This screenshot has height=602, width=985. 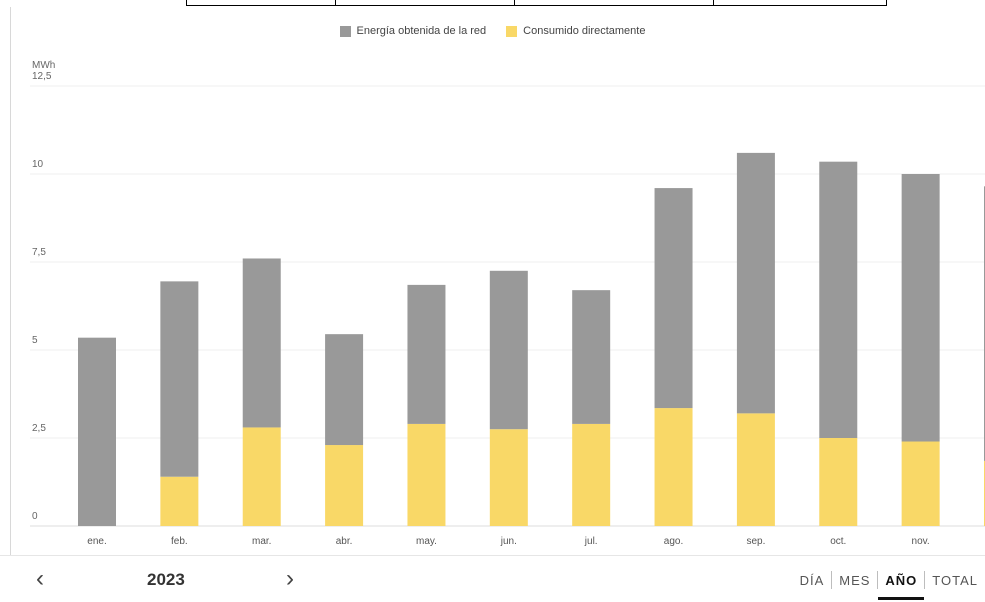 What do you see at coordinates (426, 541) in the screenshot?
I see `x-tick-label: may.` at bounding box center [426, 541].